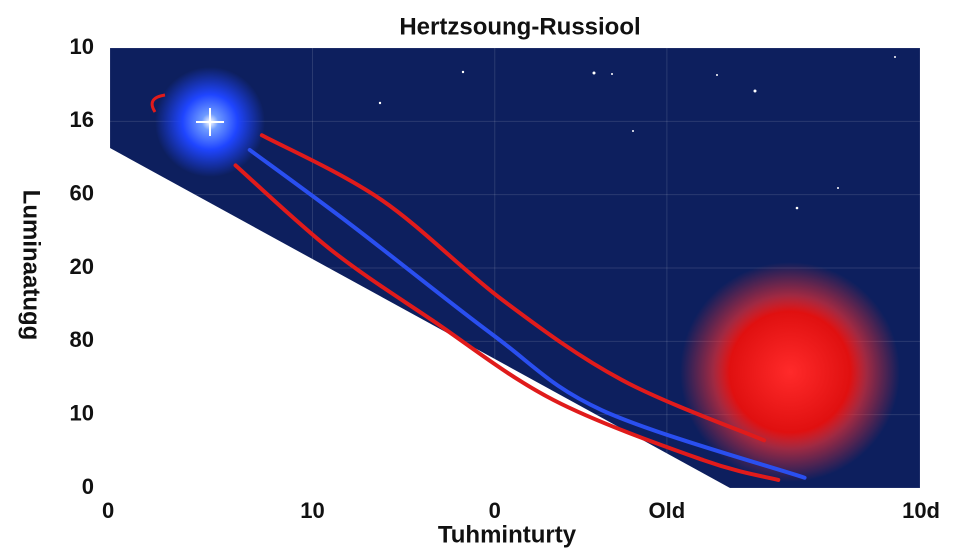 This screenshot has width=960, height=560. What do you see at coordinates (210, 122) in the screenshot?
I see `star-sparkle` at bounding box center [210, 122].